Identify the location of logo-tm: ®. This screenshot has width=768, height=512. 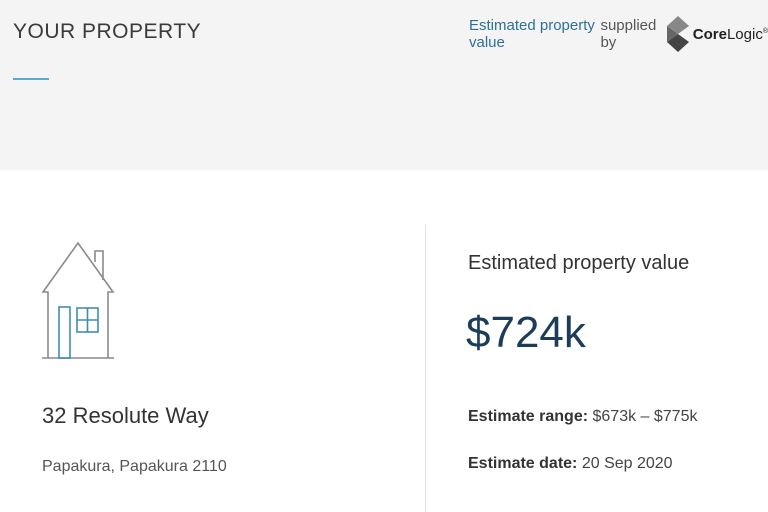
(765, 31).